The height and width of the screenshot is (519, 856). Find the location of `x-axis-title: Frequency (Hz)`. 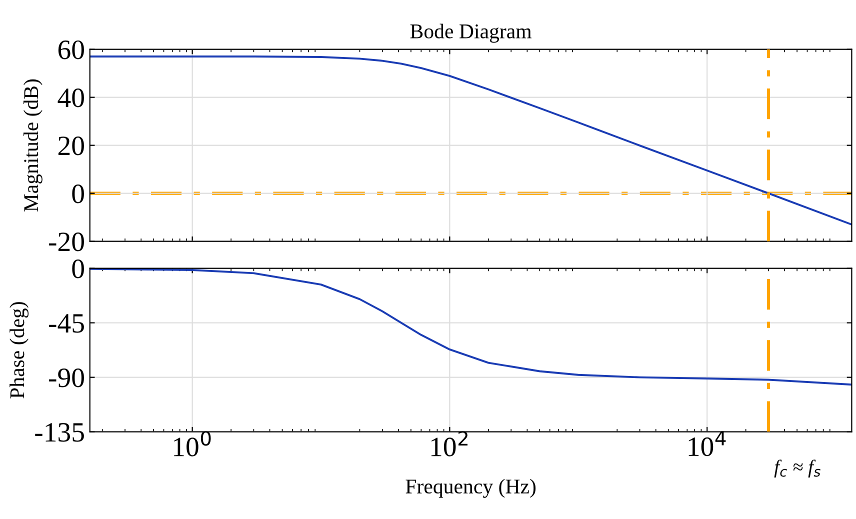

x-axis-title: Frequency (Hz) is located at coordinates (471, 488).